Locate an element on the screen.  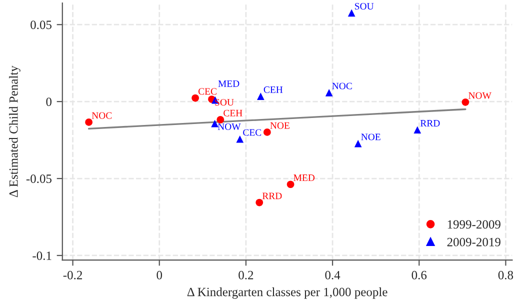
x-tick-label: 0.2 is located at coordinates (246, 275).